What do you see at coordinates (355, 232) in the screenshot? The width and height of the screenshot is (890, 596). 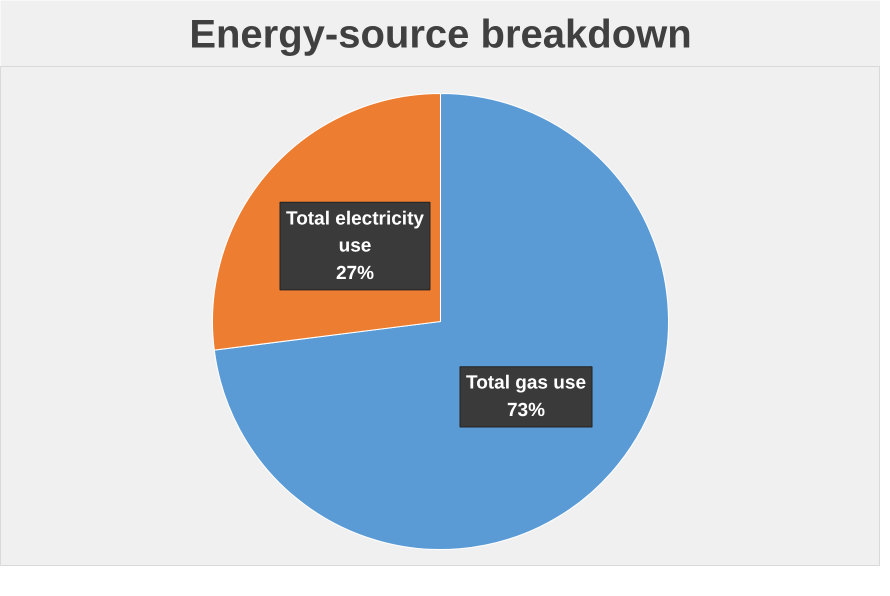 I see `slice-label: Total electricity use` at bounding box center [355, 232].